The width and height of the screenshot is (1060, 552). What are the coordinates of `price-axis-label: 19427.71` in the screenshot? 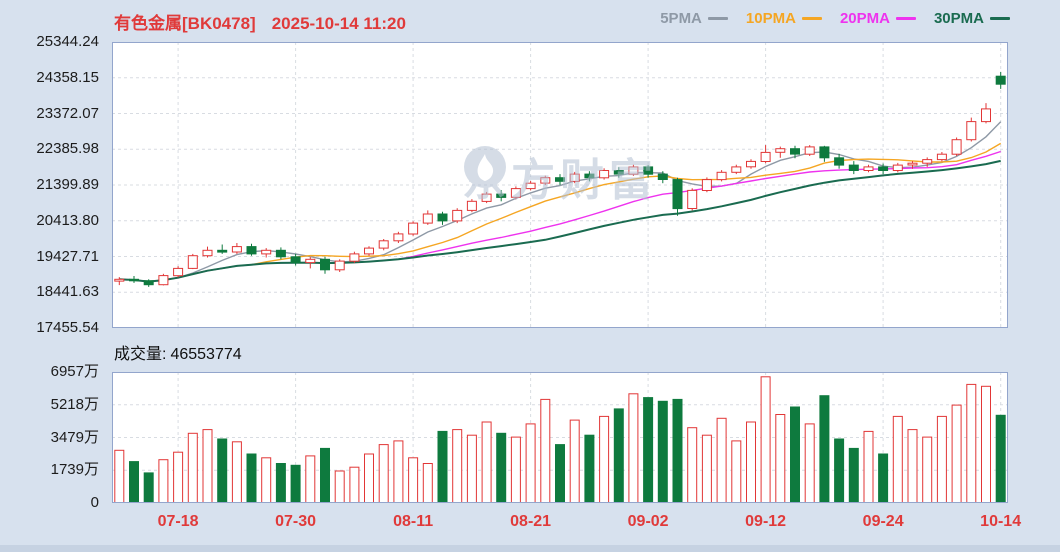 It's located at (67, 256).